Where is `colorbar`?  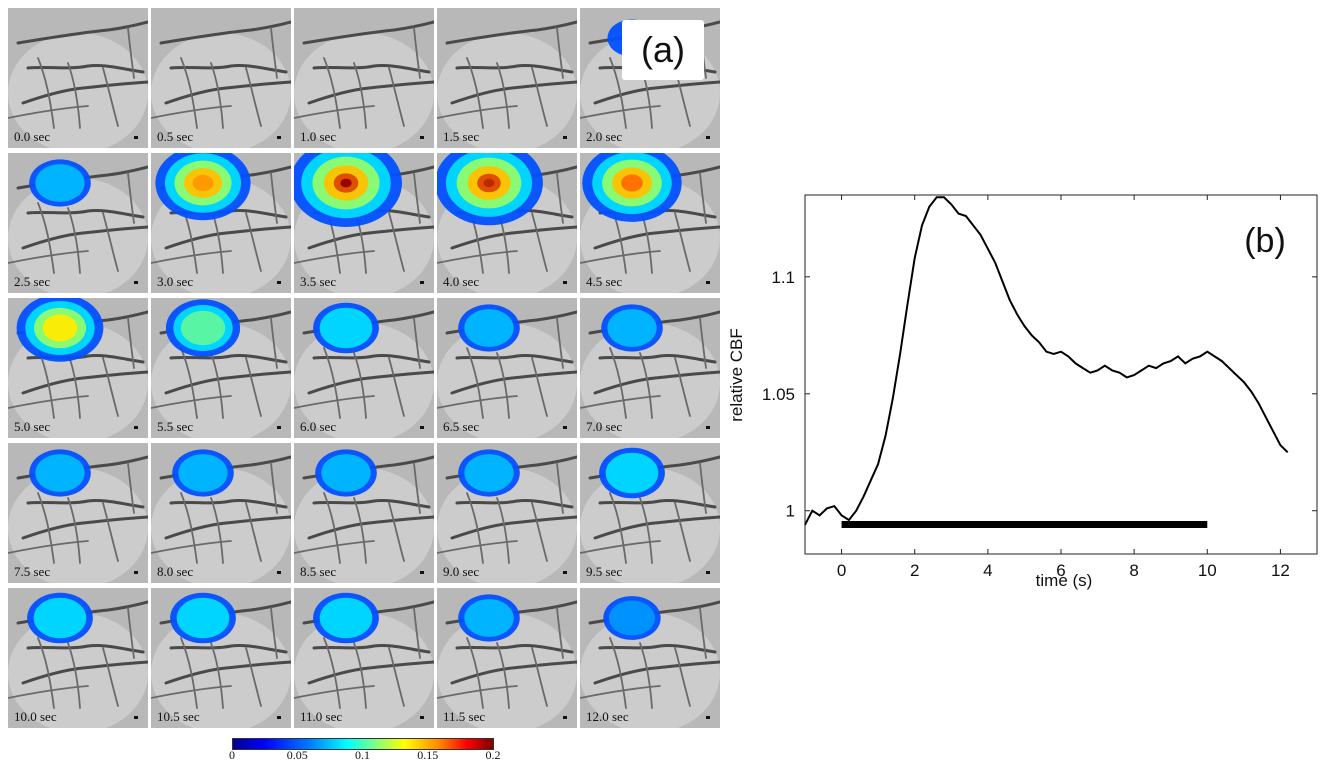
colorbar is located at coordinates (363, 744).